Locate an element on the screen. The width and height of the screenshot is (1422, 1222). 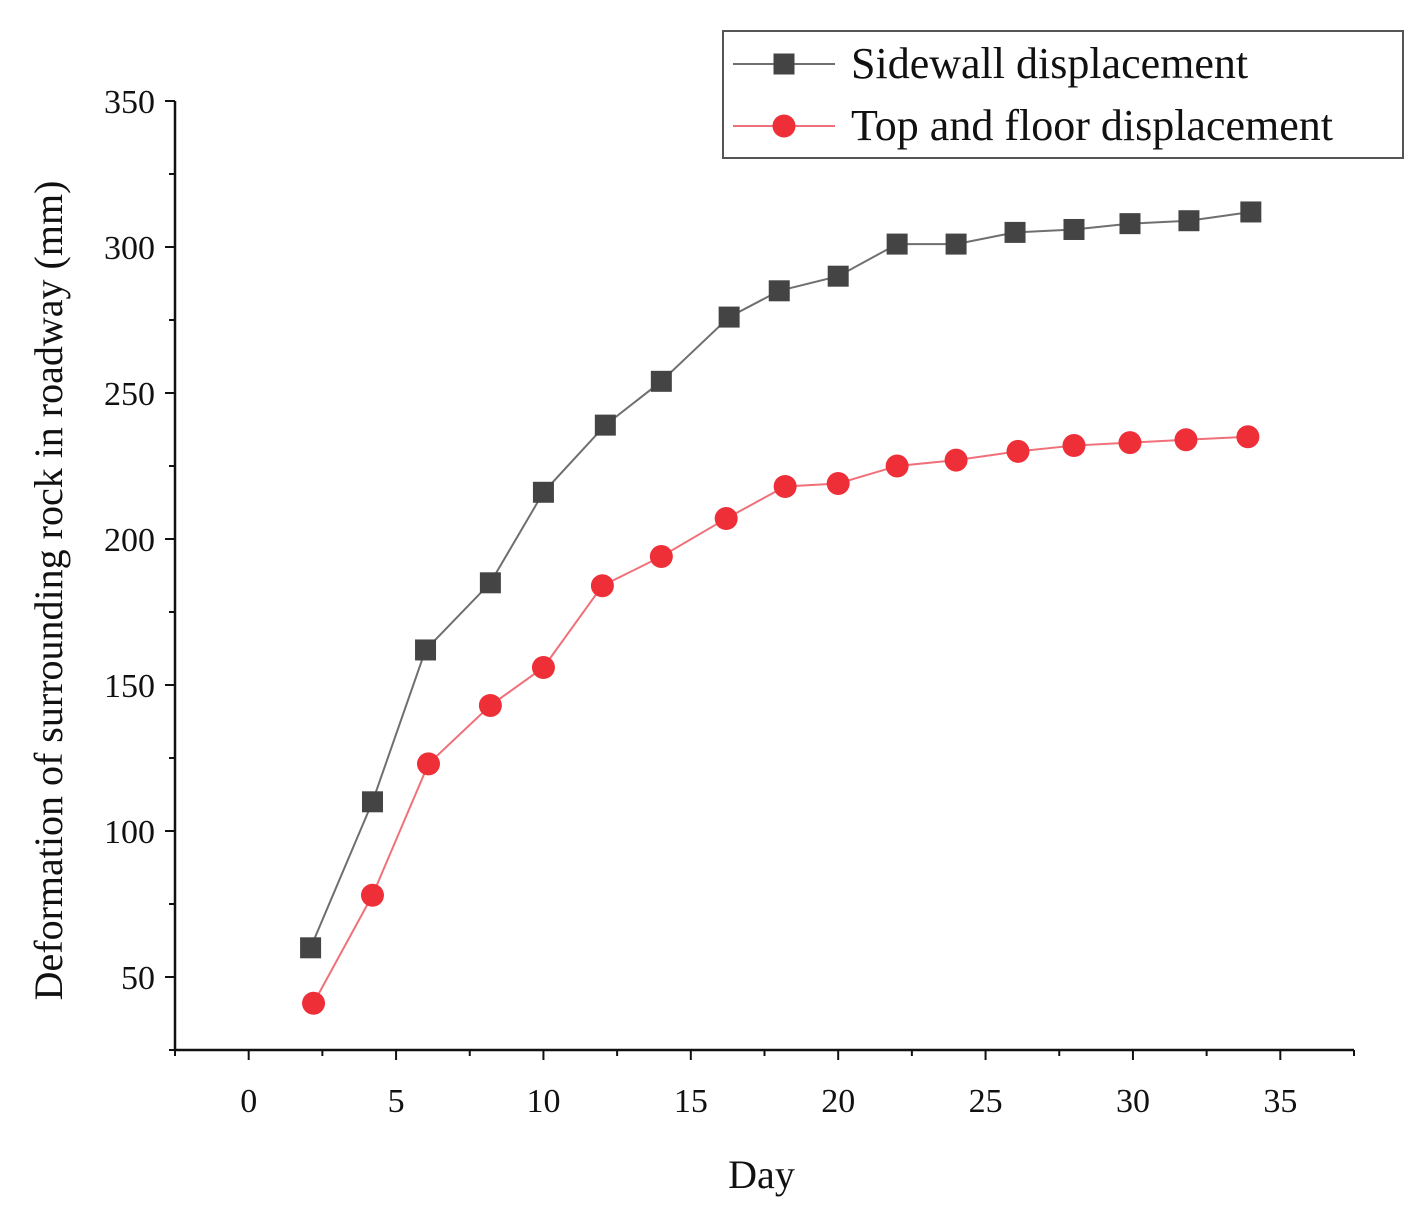
x-axis-title: Day is located at coordinates (761, 1174).